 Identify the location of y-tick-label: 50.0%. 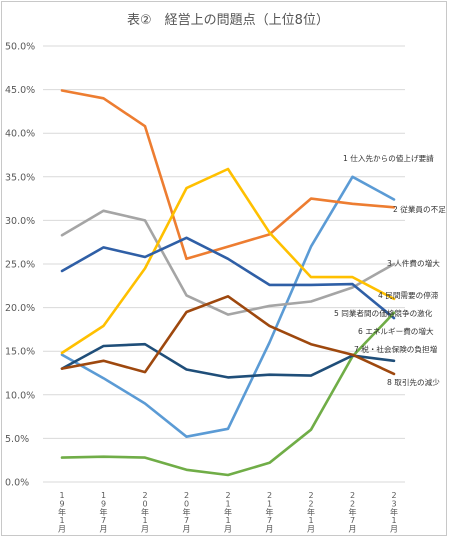
(20, 47).